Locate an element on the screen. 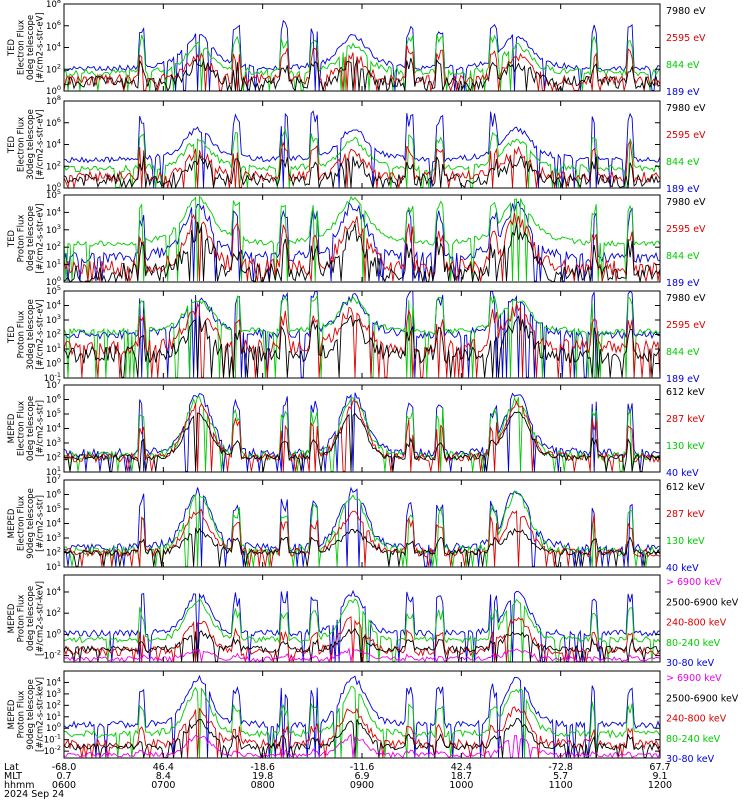 This screenshot has height=804, width=750. x-row-label: MLT is located at coordinates (13, 776).